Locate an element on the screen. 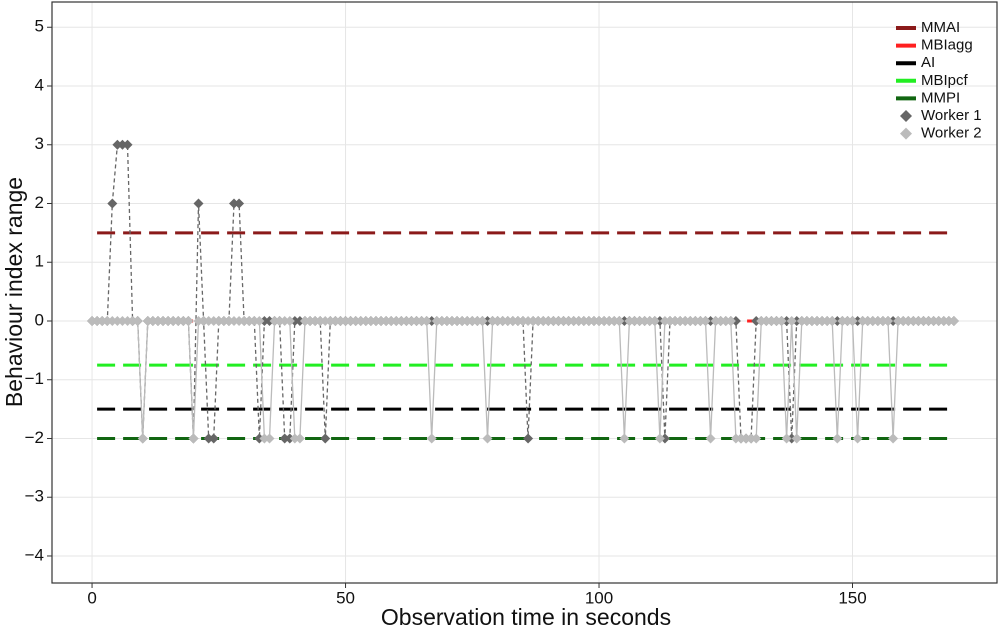 This screenshot has height=629, width=1000. y-tick-label: 4 is located at coordinates (39, 84).